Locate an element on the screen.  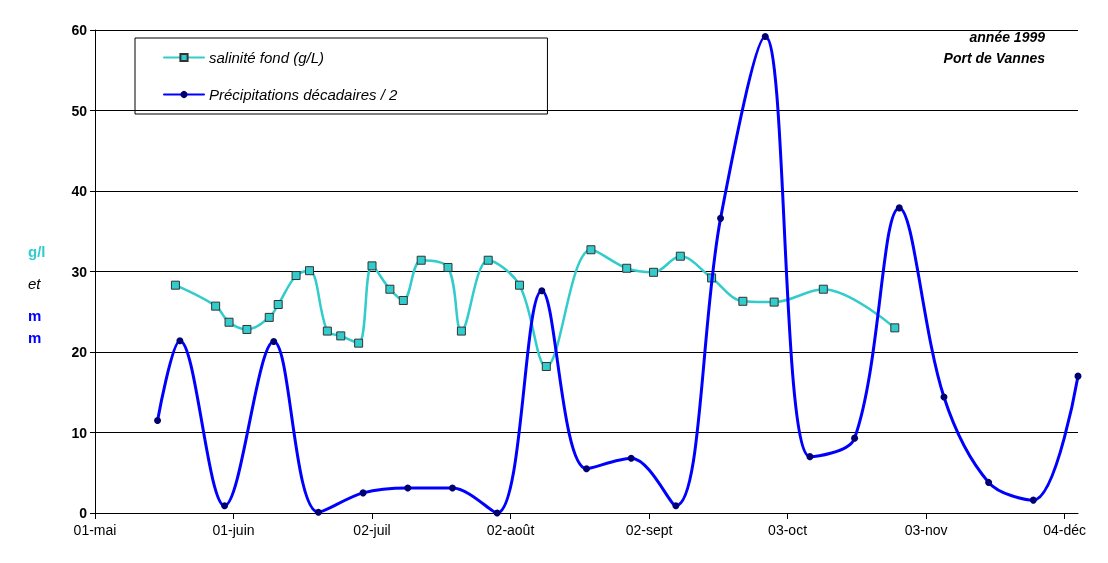
x-tick-label: 02-sept is located at coordinates (649, 530).